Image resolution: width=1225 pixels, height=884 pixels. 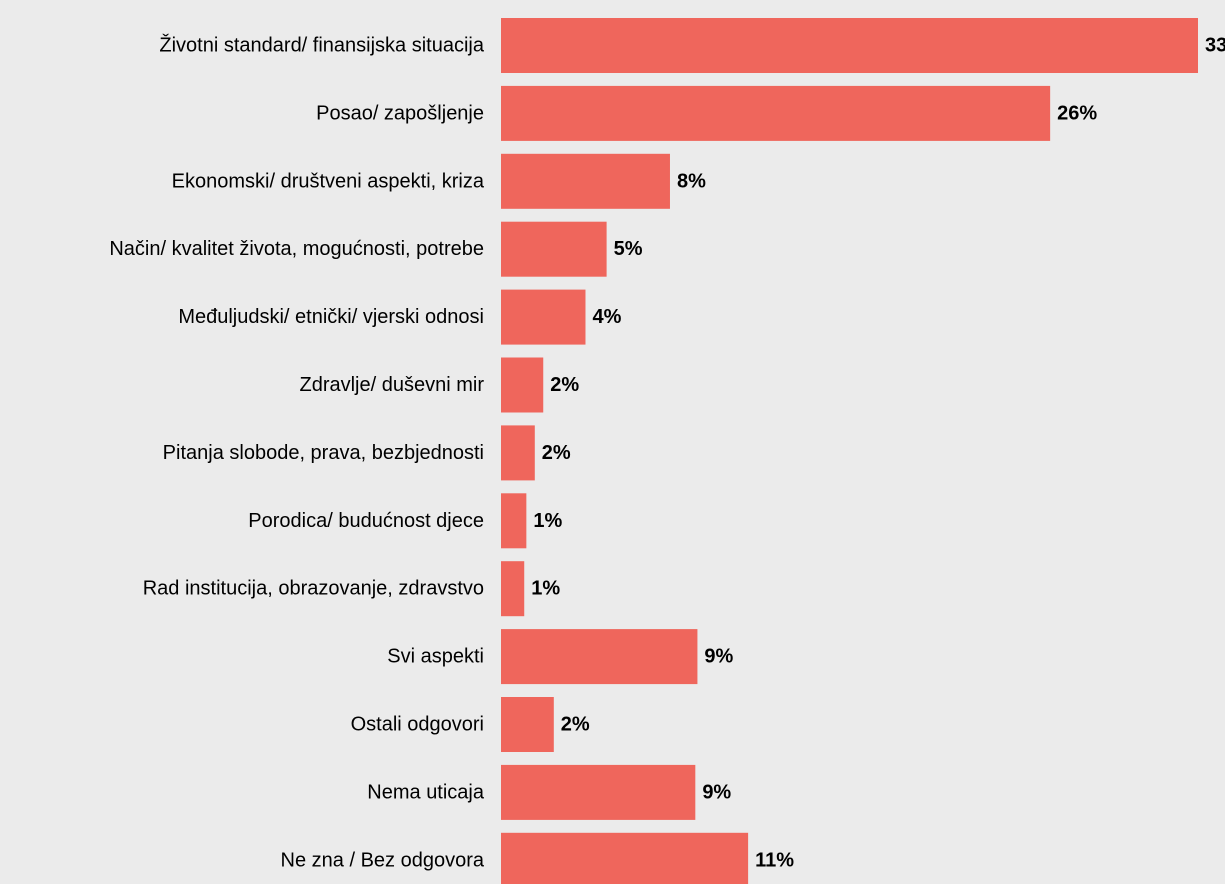 I want to click on category-label: Nema uticaja, so click(x=426, y=792).